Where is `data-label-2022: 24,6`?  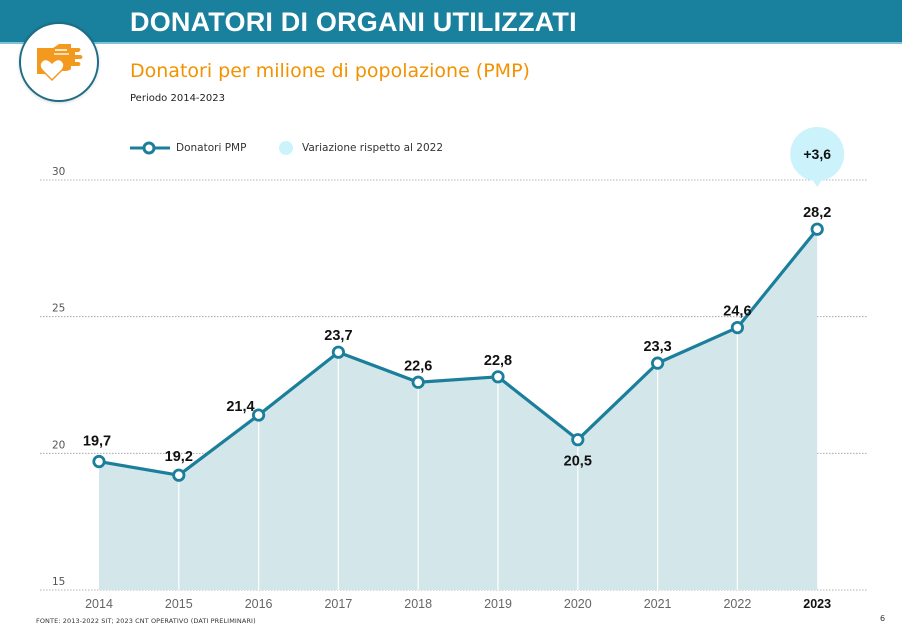 data-label-2022: 24,6 is located at coordinates (737, 312).